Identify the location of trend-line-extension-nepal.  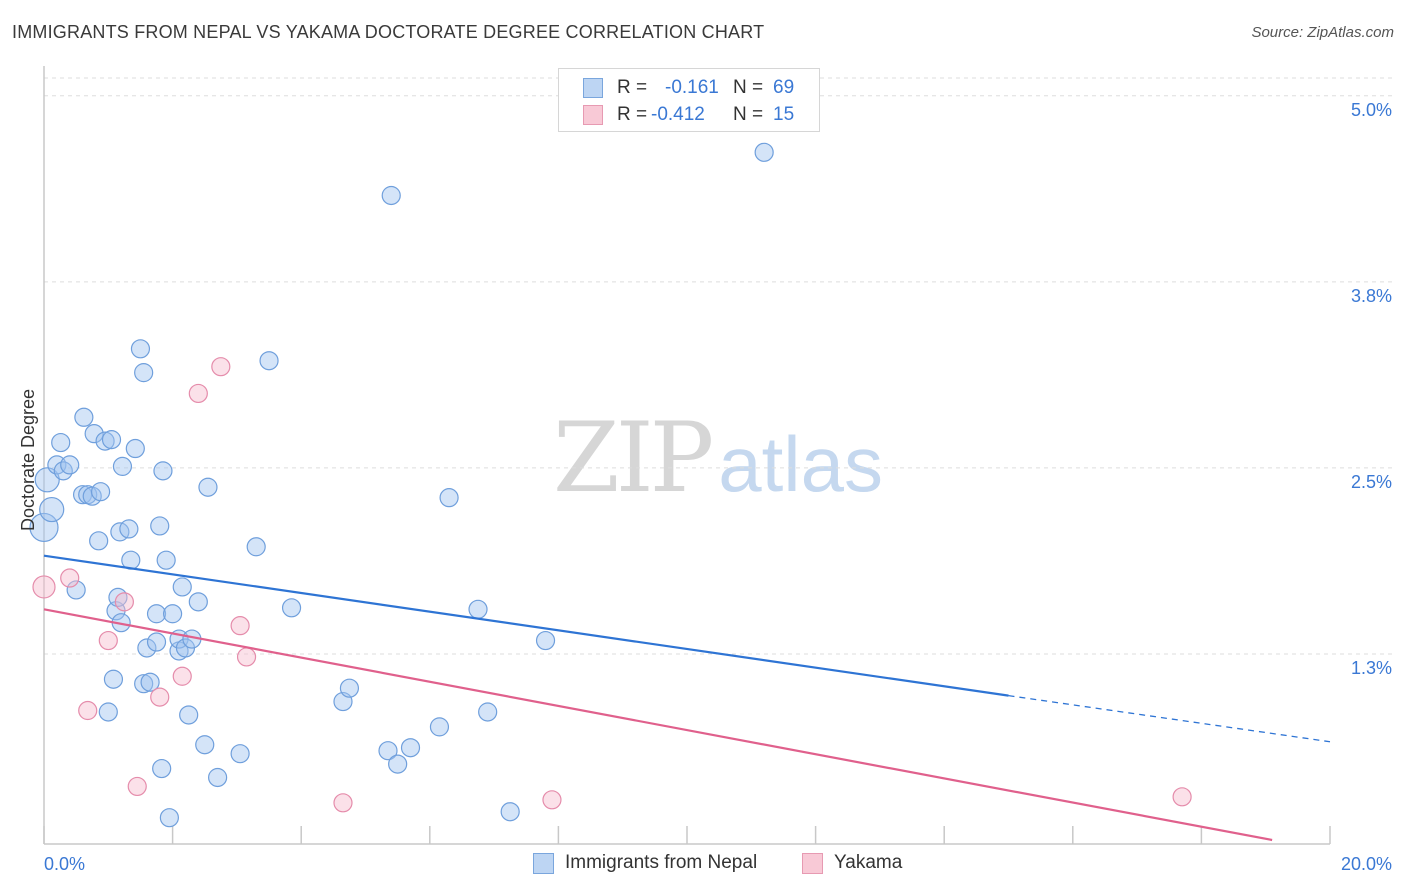
(1169, 718).